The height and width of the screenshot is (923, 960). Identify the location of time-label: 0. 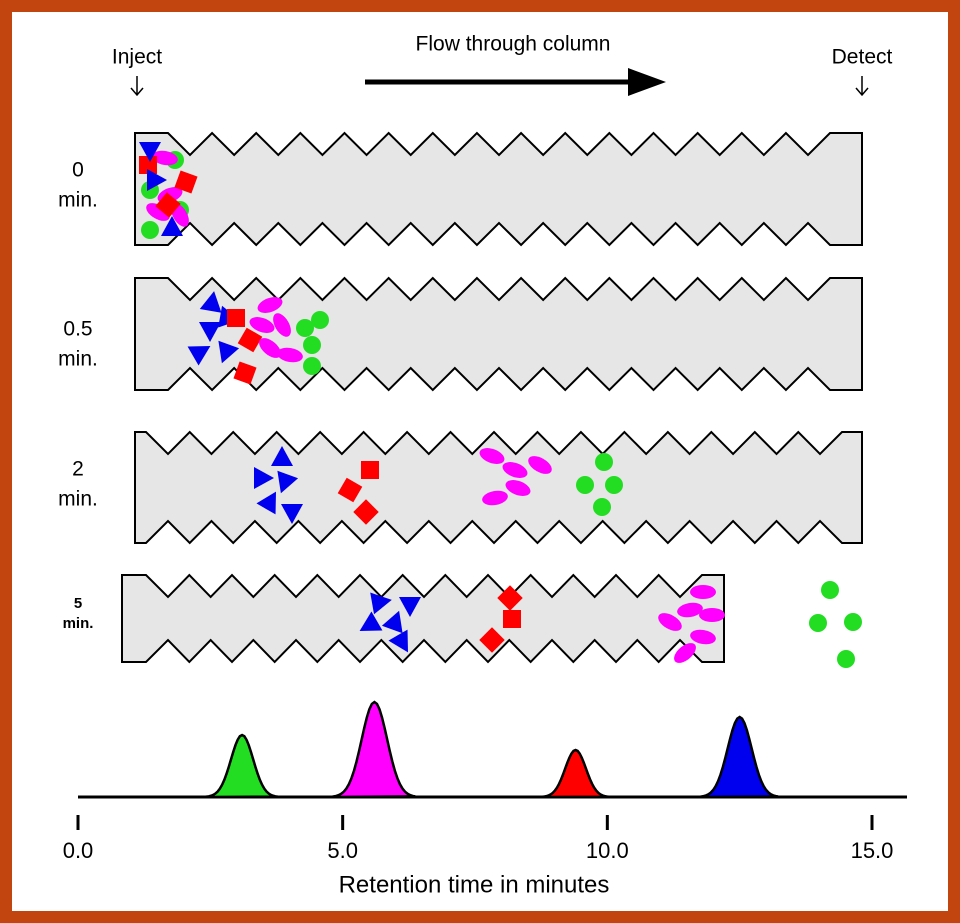
(78, 170).